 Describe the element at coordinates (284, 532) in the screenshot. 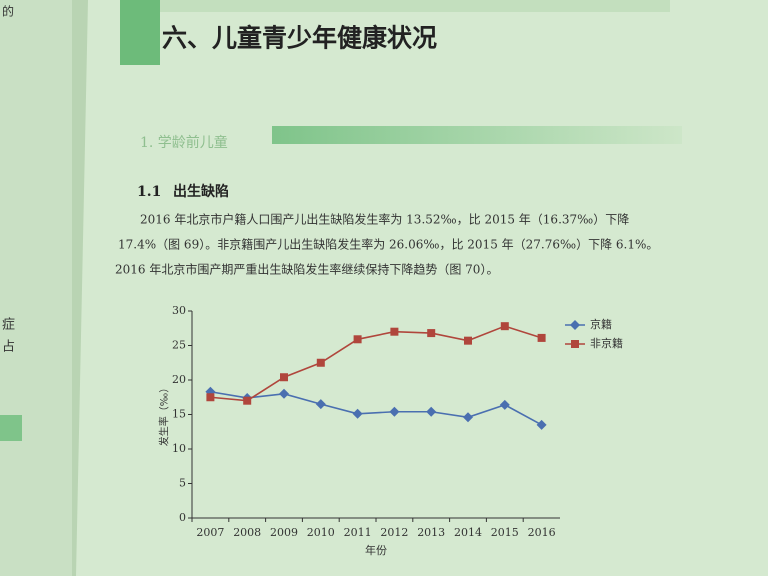

I see `x-tick-label: 2009` at that location.